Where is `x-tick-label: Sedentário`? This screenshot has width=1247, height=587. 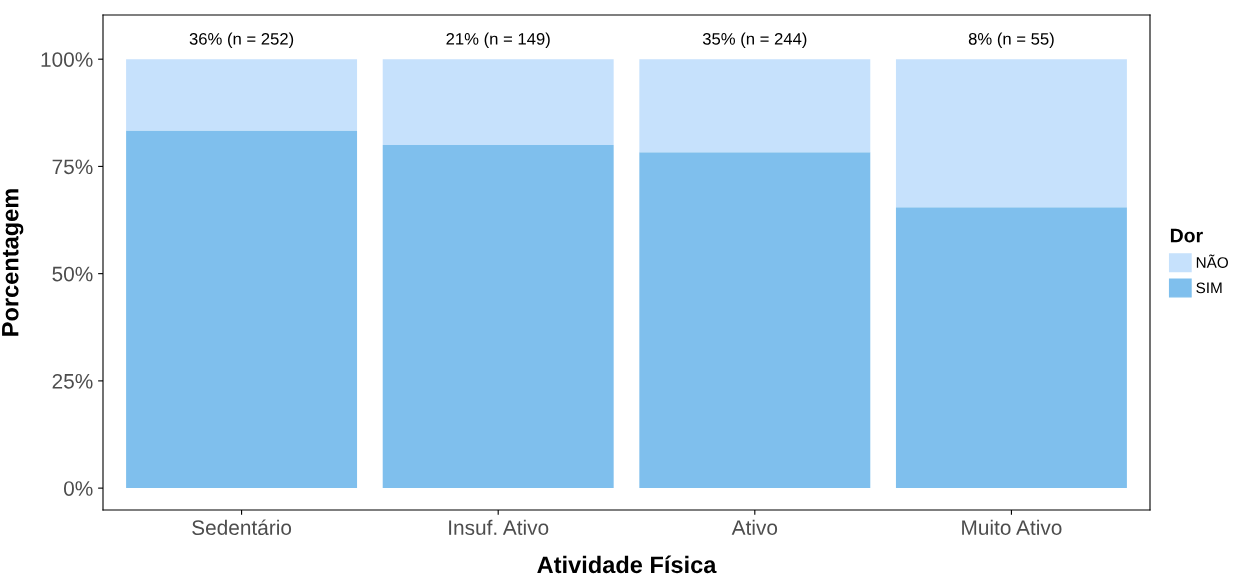
x-tick-label: Sedentário is located at coordinates (242, 527).